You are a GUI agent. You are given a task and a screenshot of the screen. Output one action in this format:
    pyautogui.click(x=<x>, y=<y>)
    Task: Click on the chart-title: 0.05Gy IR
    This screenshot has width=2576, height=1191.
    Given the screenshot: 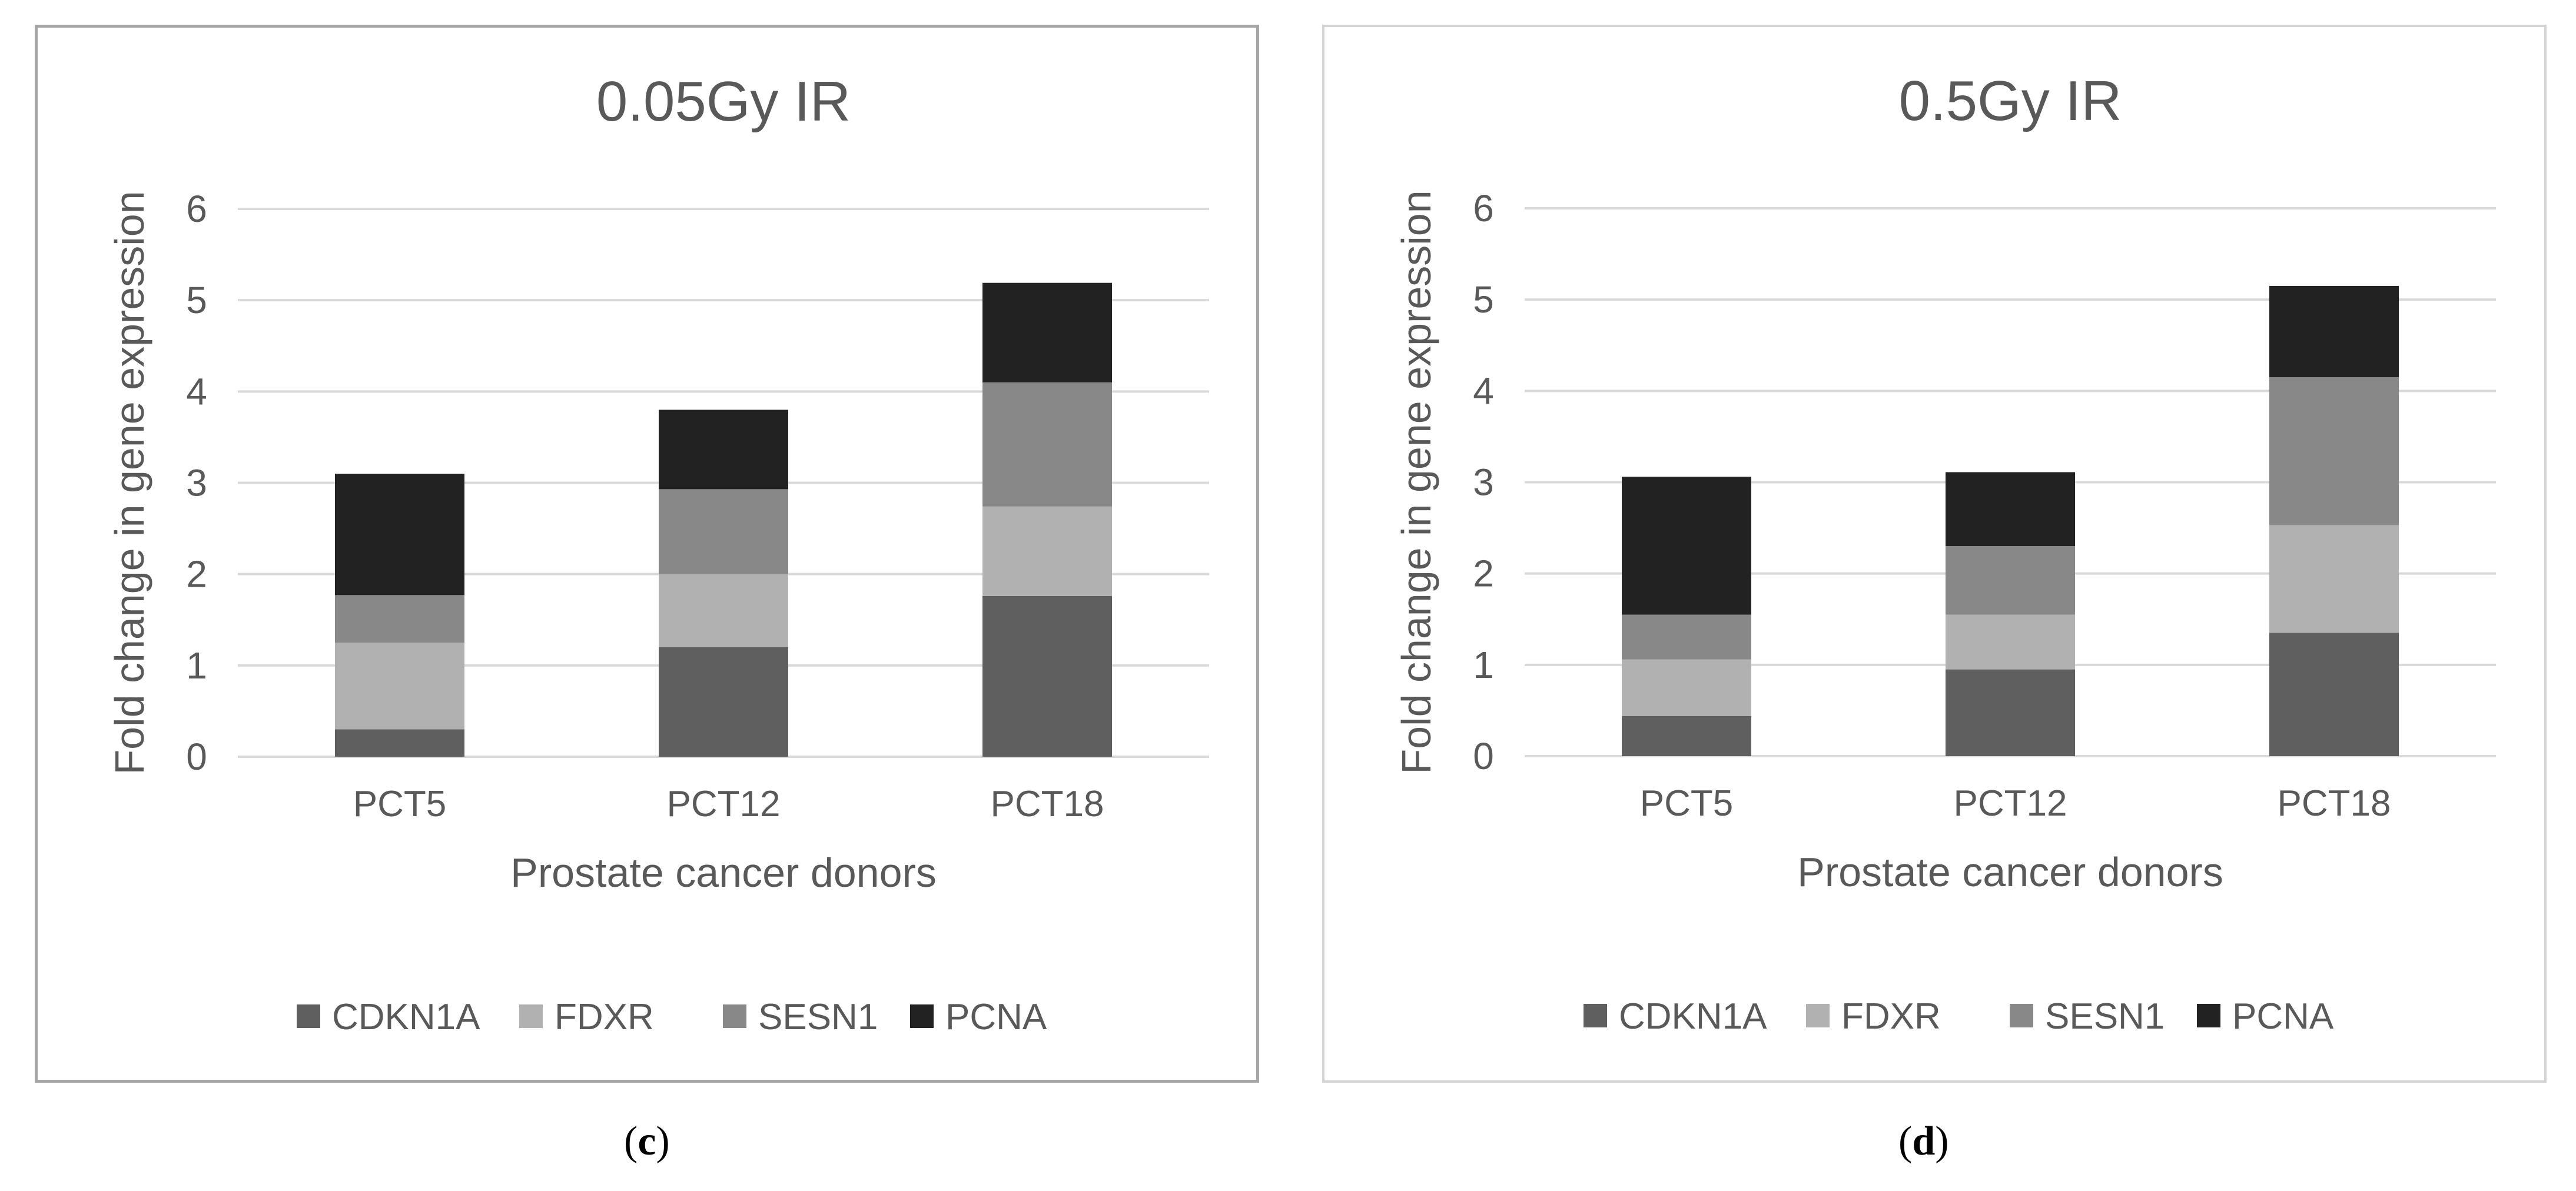 What is the action you would take?
    pyautogui.click(x=723, y=101)
    